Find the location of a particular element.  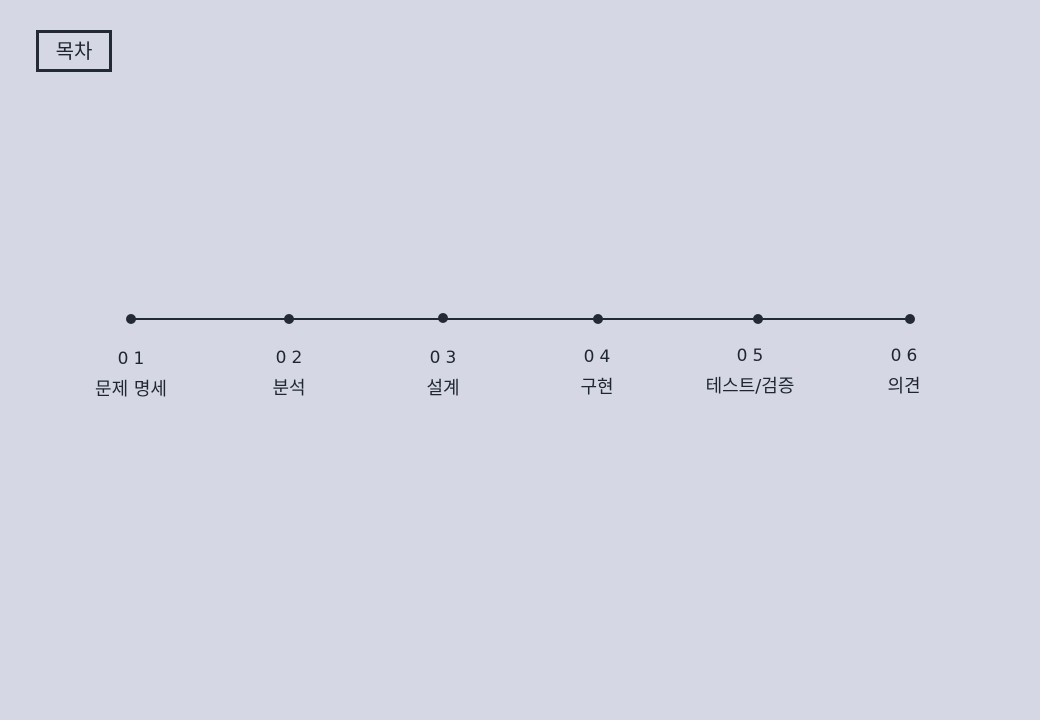

step-label: 설계 is located at coordinates (443, 388).